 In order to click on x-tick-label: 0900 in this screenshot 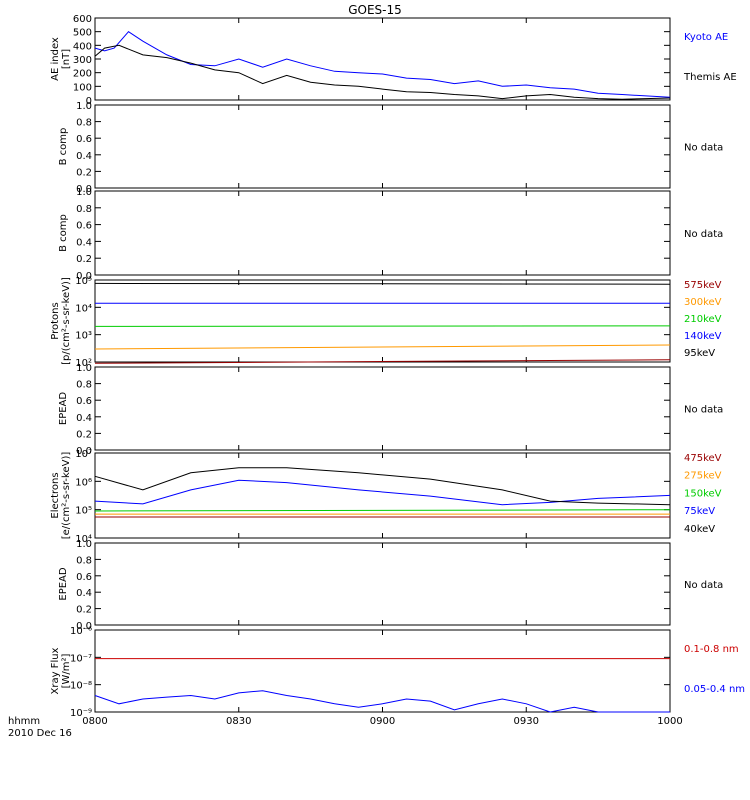, I will do `click(382, 721)`.